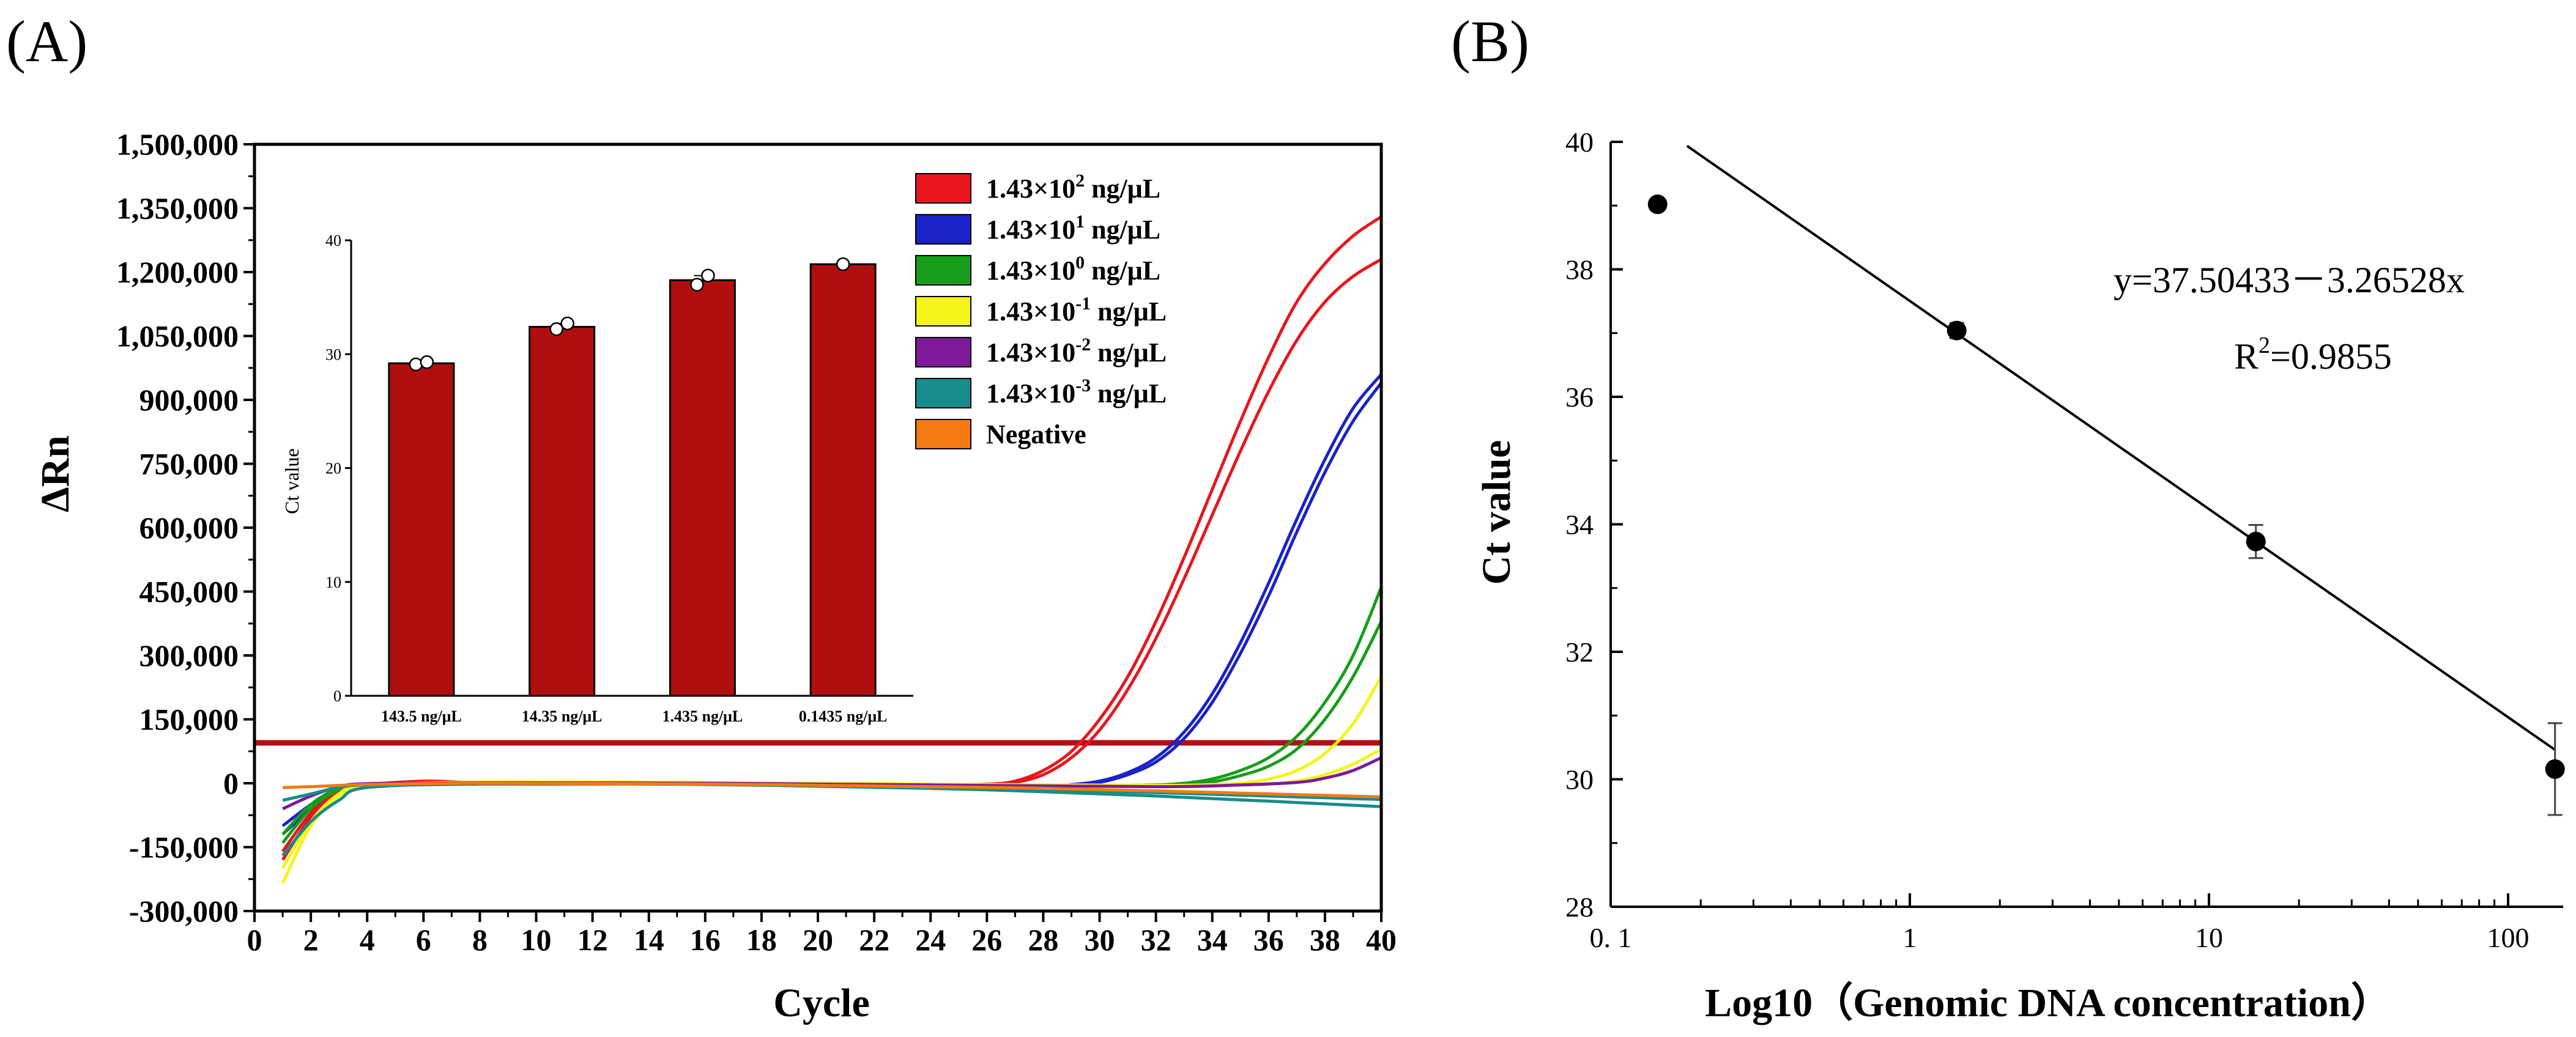 Image resolution: width=2576 pixels, height=1037 pixels. Describe the element at coordinates (1579, 143) in the screenshot. I see `b-y-tick-label: 40` at that location.